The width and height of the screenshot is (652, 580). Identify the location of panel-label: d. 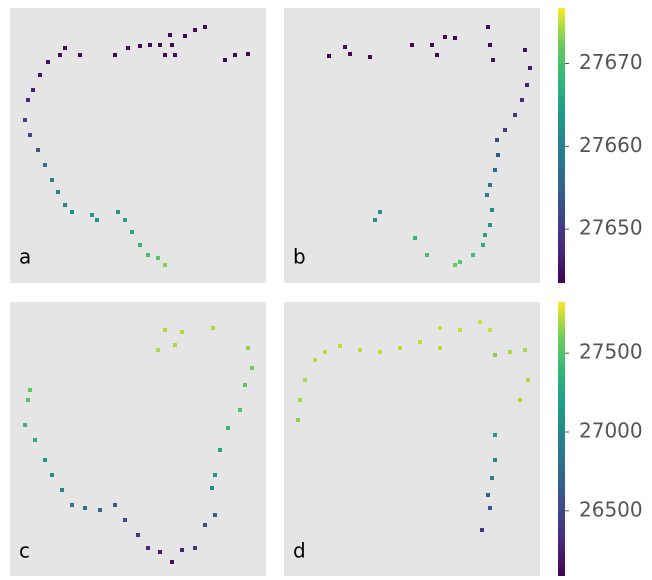
(299, 551).